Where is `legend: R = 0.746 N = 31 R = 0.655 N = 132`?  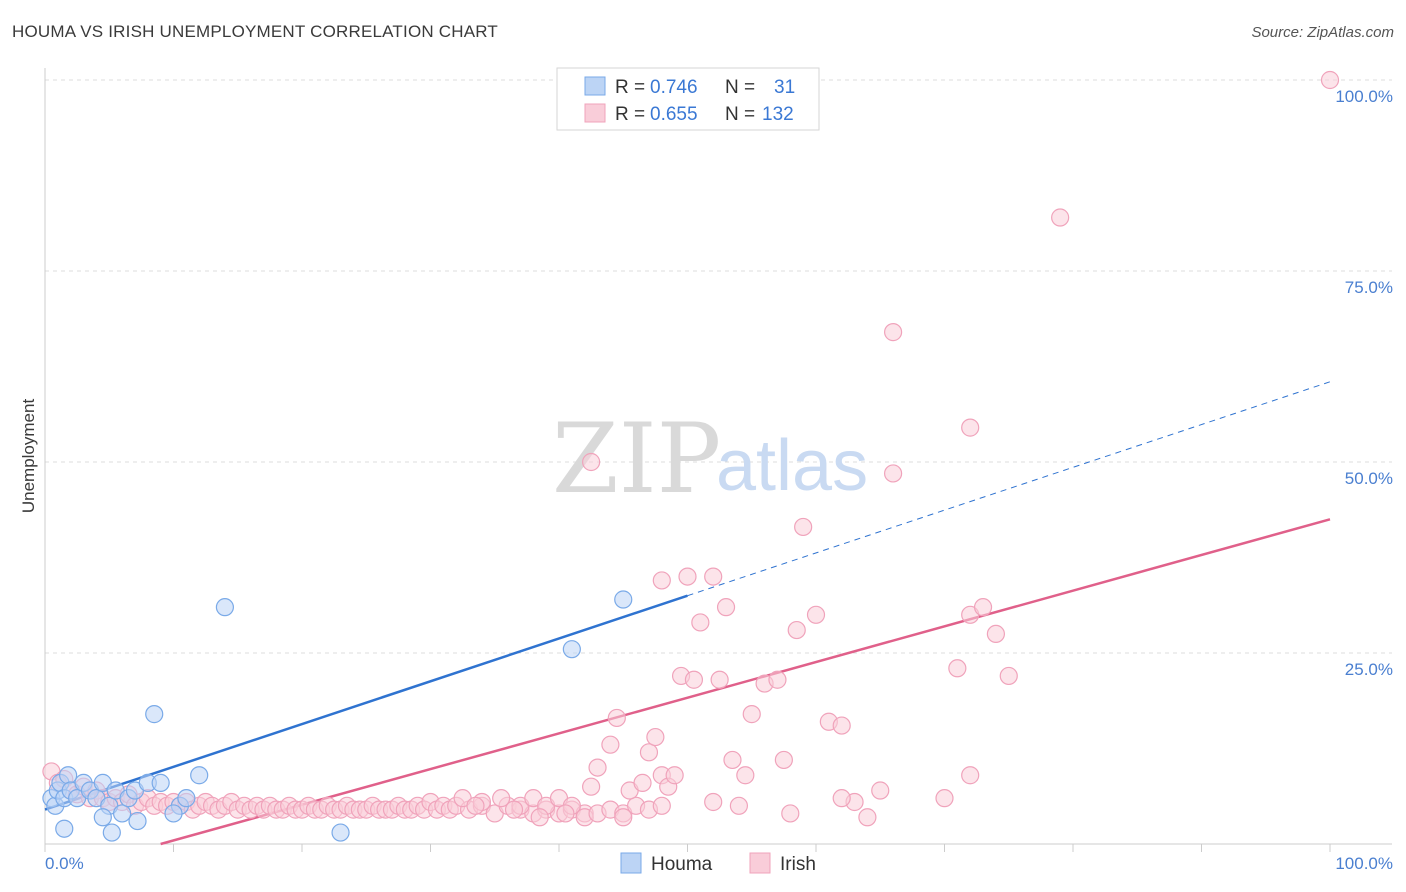
legend: R = 0.746 N = 31 R = 0.655 N = 132 is located at coordinates (688, 99).